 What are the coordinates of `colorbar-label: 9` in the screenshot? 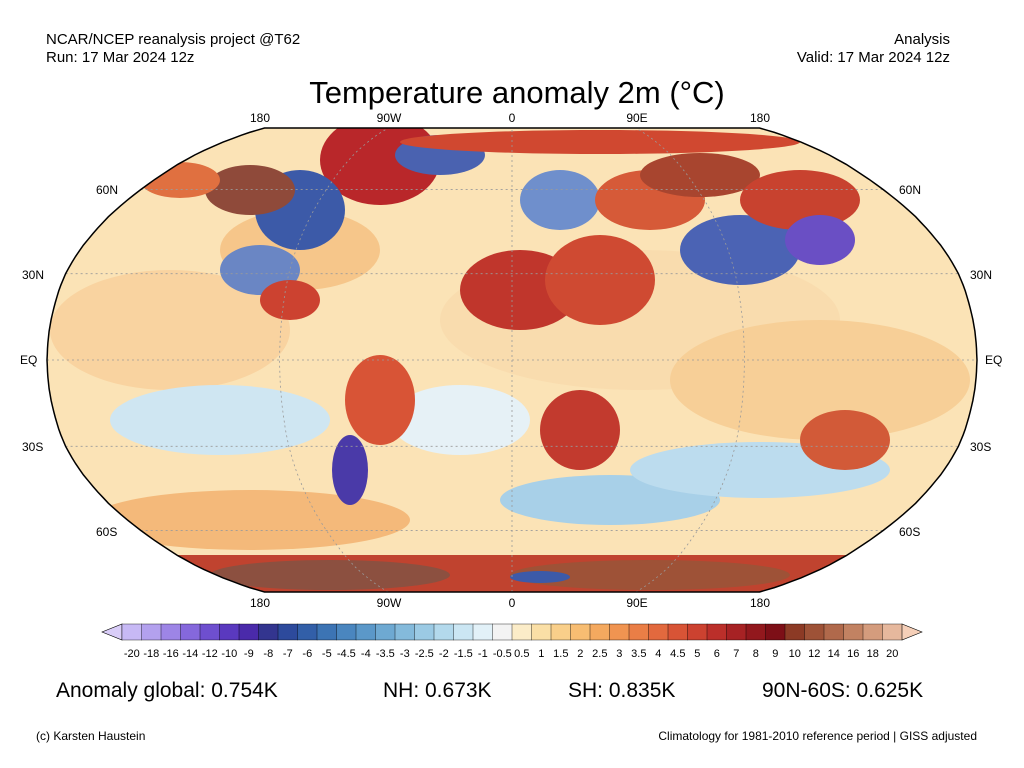 It's located at (775, 654).